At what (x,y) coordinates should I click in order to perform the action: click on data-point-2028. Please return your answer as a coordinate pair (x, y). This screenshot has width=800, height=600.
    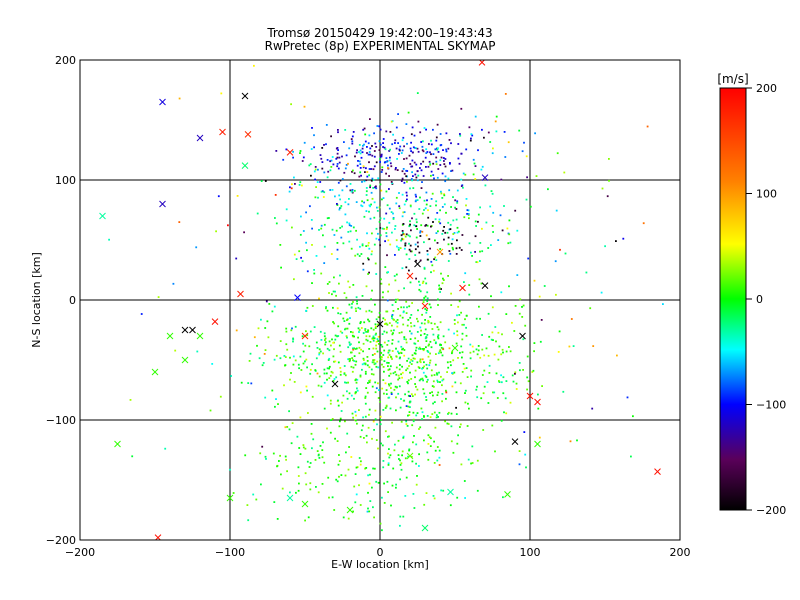
    Looking at the image, I should click on (406, 406).